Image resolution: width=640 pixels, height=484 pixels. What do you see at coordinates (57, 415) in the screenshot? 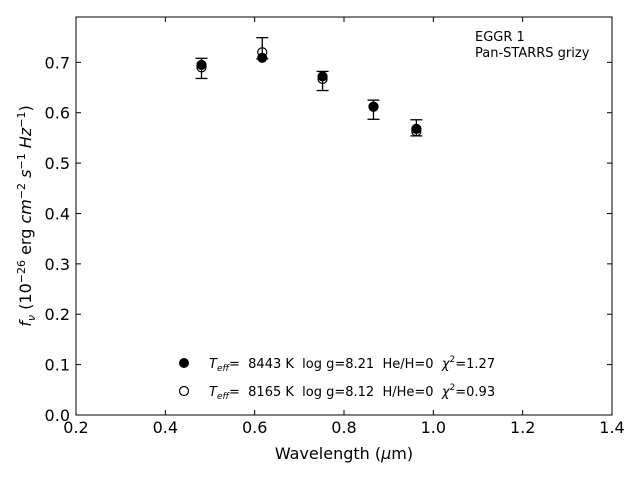
I see `y-tick-label: 0.0` at bounding box center [57, 415].